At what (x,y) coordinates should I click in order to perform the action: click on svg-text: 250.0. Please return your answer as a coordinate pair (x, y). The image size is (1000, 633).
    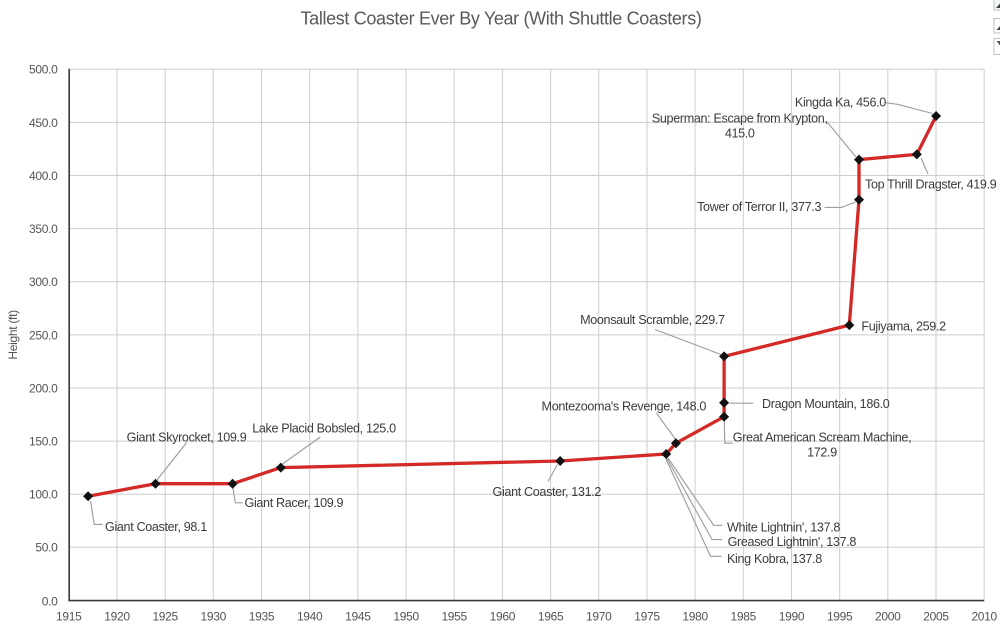
    Looking at the image, I should click on (43, 335).